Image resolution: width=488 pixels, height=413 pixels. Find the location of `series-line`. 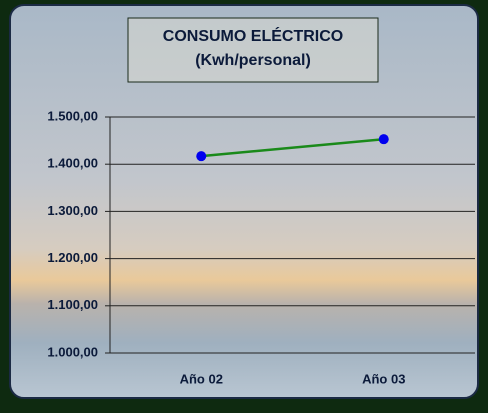

series-line is located at coordinates (292, 147).